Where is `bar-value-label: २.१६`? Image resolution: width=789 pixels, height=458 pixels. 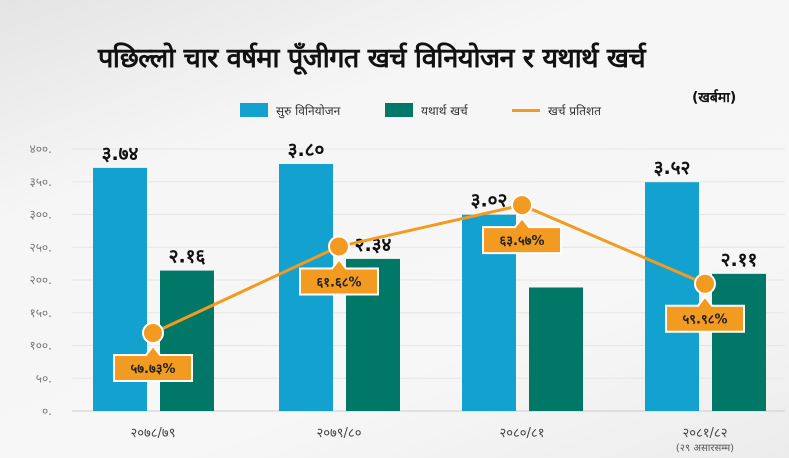 bar-value-label: २.१६ is located at coordinates (187, 257).